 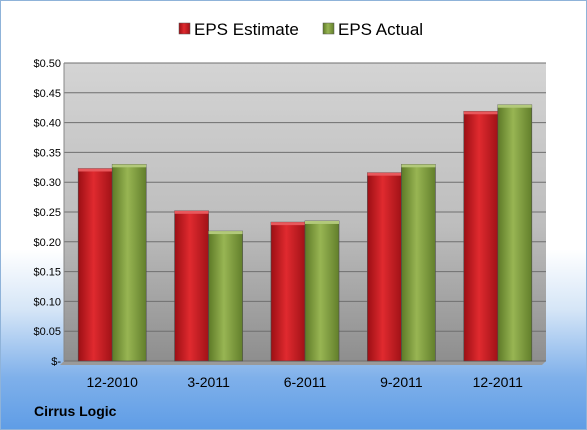 I want to click on y-tick-label: $0.15, so click(x=47, y=273).